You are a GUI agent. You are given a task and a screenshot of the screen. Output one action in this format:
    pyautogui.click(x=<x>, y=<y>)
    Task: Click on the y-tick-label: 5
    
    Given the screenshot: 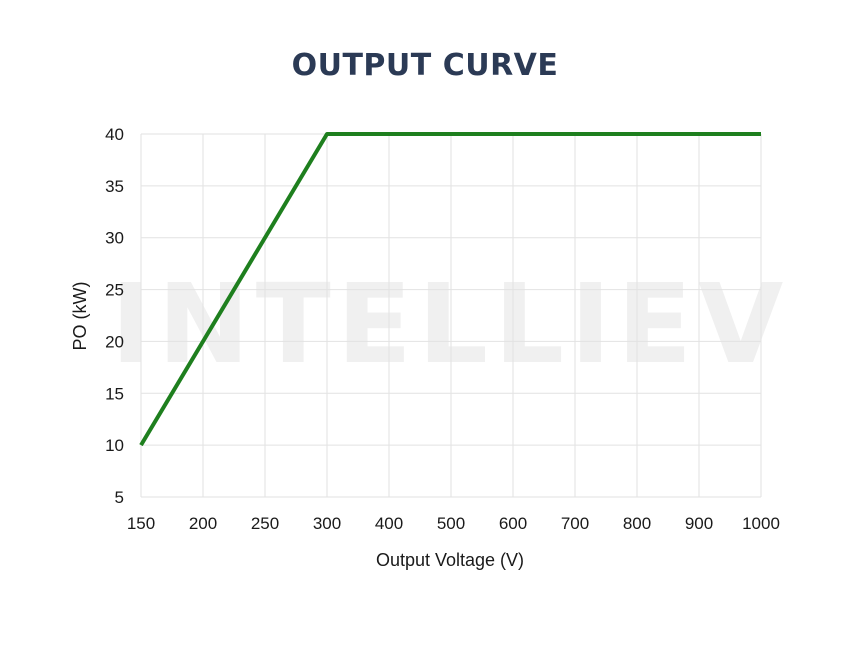 What is the action you would take?
    pyautogui.click(x=119, y=497)
    